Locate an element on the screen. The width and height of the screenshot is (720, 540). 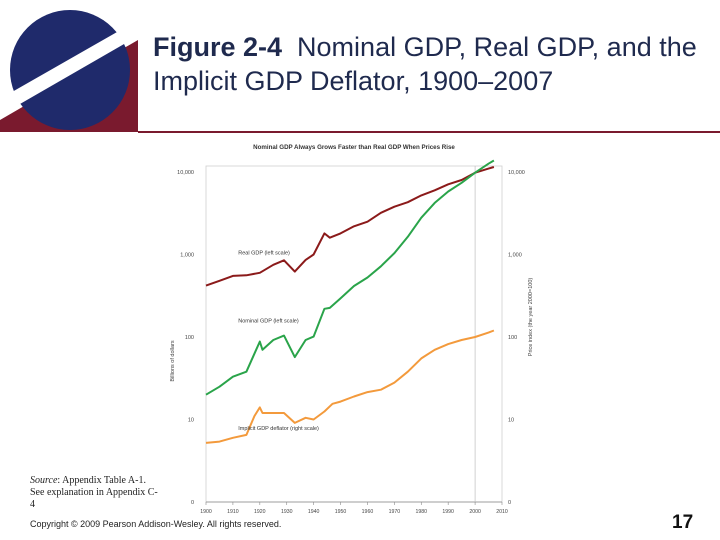
x-tick-label-6: 1960 is located at coordinates (368, 512).